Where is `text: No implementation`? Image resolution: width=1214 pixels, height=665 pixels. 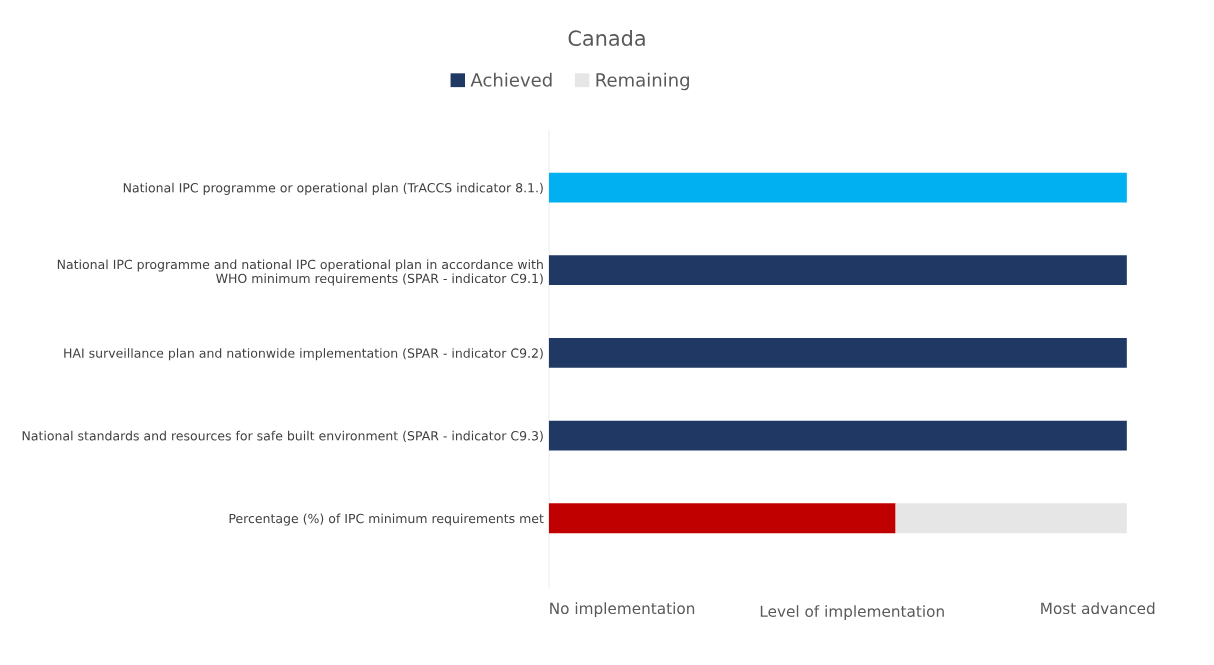 text: No implementation is located at coordinates (622, 610).